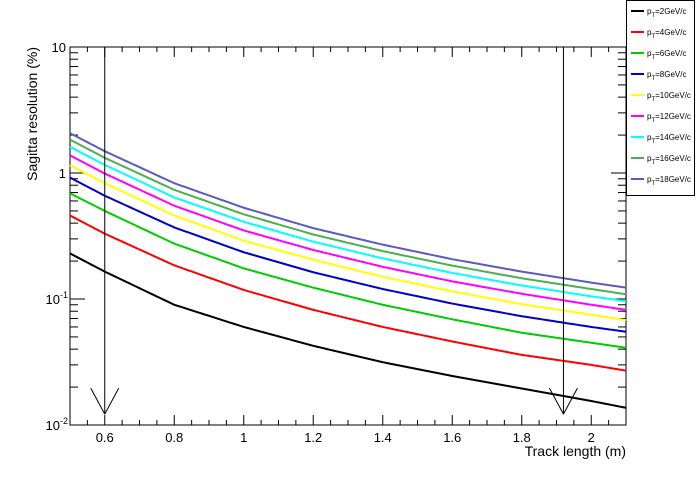 The image size is (696, 477). Describe the element at coordinates (313, 437) in the screenshot. I see `x-tick-label: 1.2` at that location.